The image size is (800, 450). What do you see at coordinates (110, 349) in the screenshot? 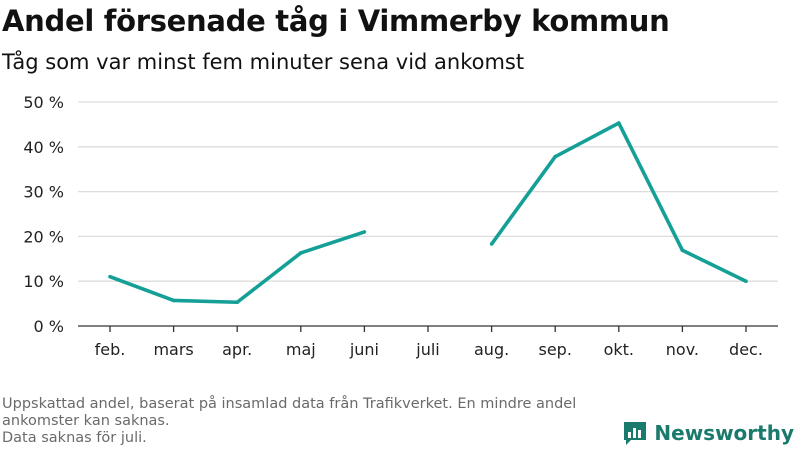
I see `x-tick-label: feb.` at bounding box center [110, 349].